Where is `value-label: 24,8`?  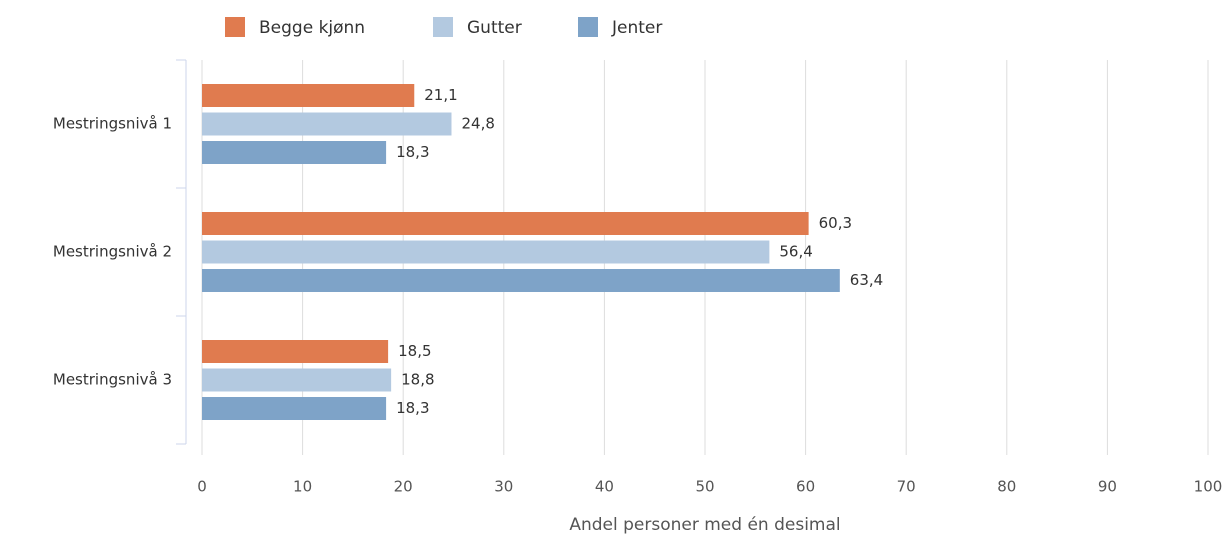
value-label: 24,8 is located at coordinates (477, 124).